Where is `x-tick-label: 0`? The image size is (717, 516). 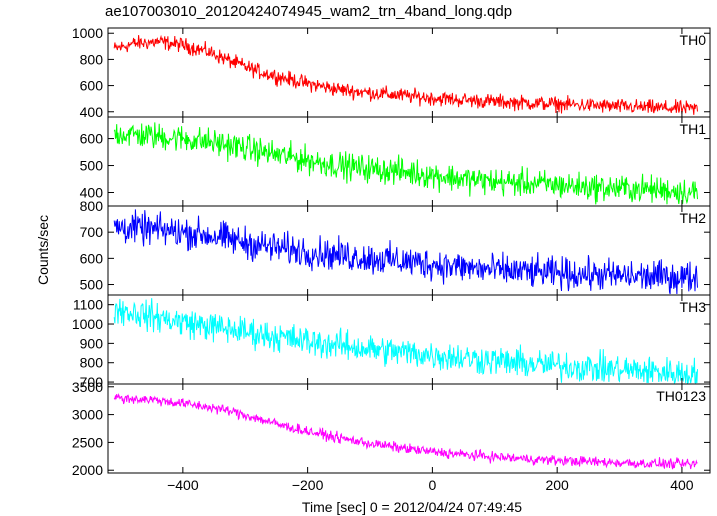
x-tick-label: 0 is located at coordinates (432, 485).